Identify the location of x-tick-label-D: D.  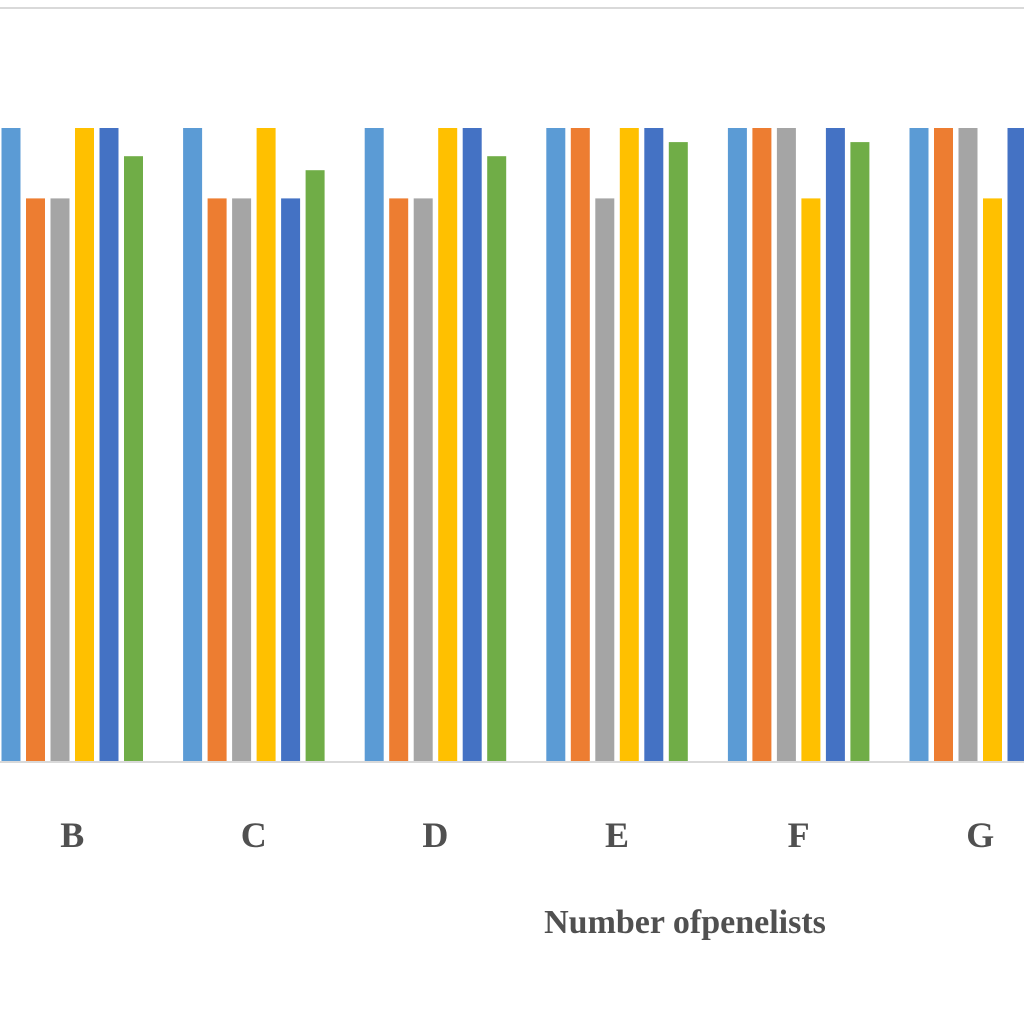
(435, 835).